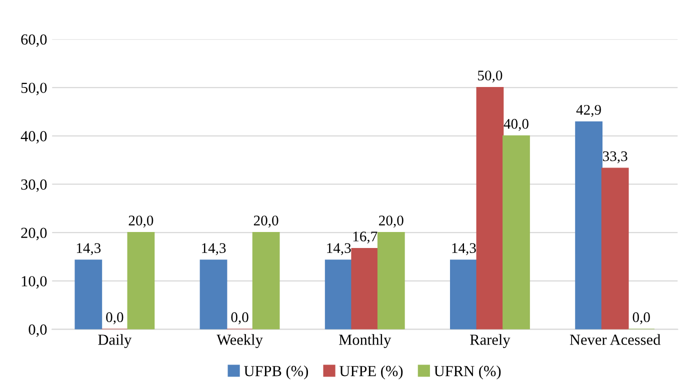 This screenshot has width=695, height=392. Describe the element at coordinates (276, 372) in the screenshot. I see `legend-label: UFPB (%)` at that location.